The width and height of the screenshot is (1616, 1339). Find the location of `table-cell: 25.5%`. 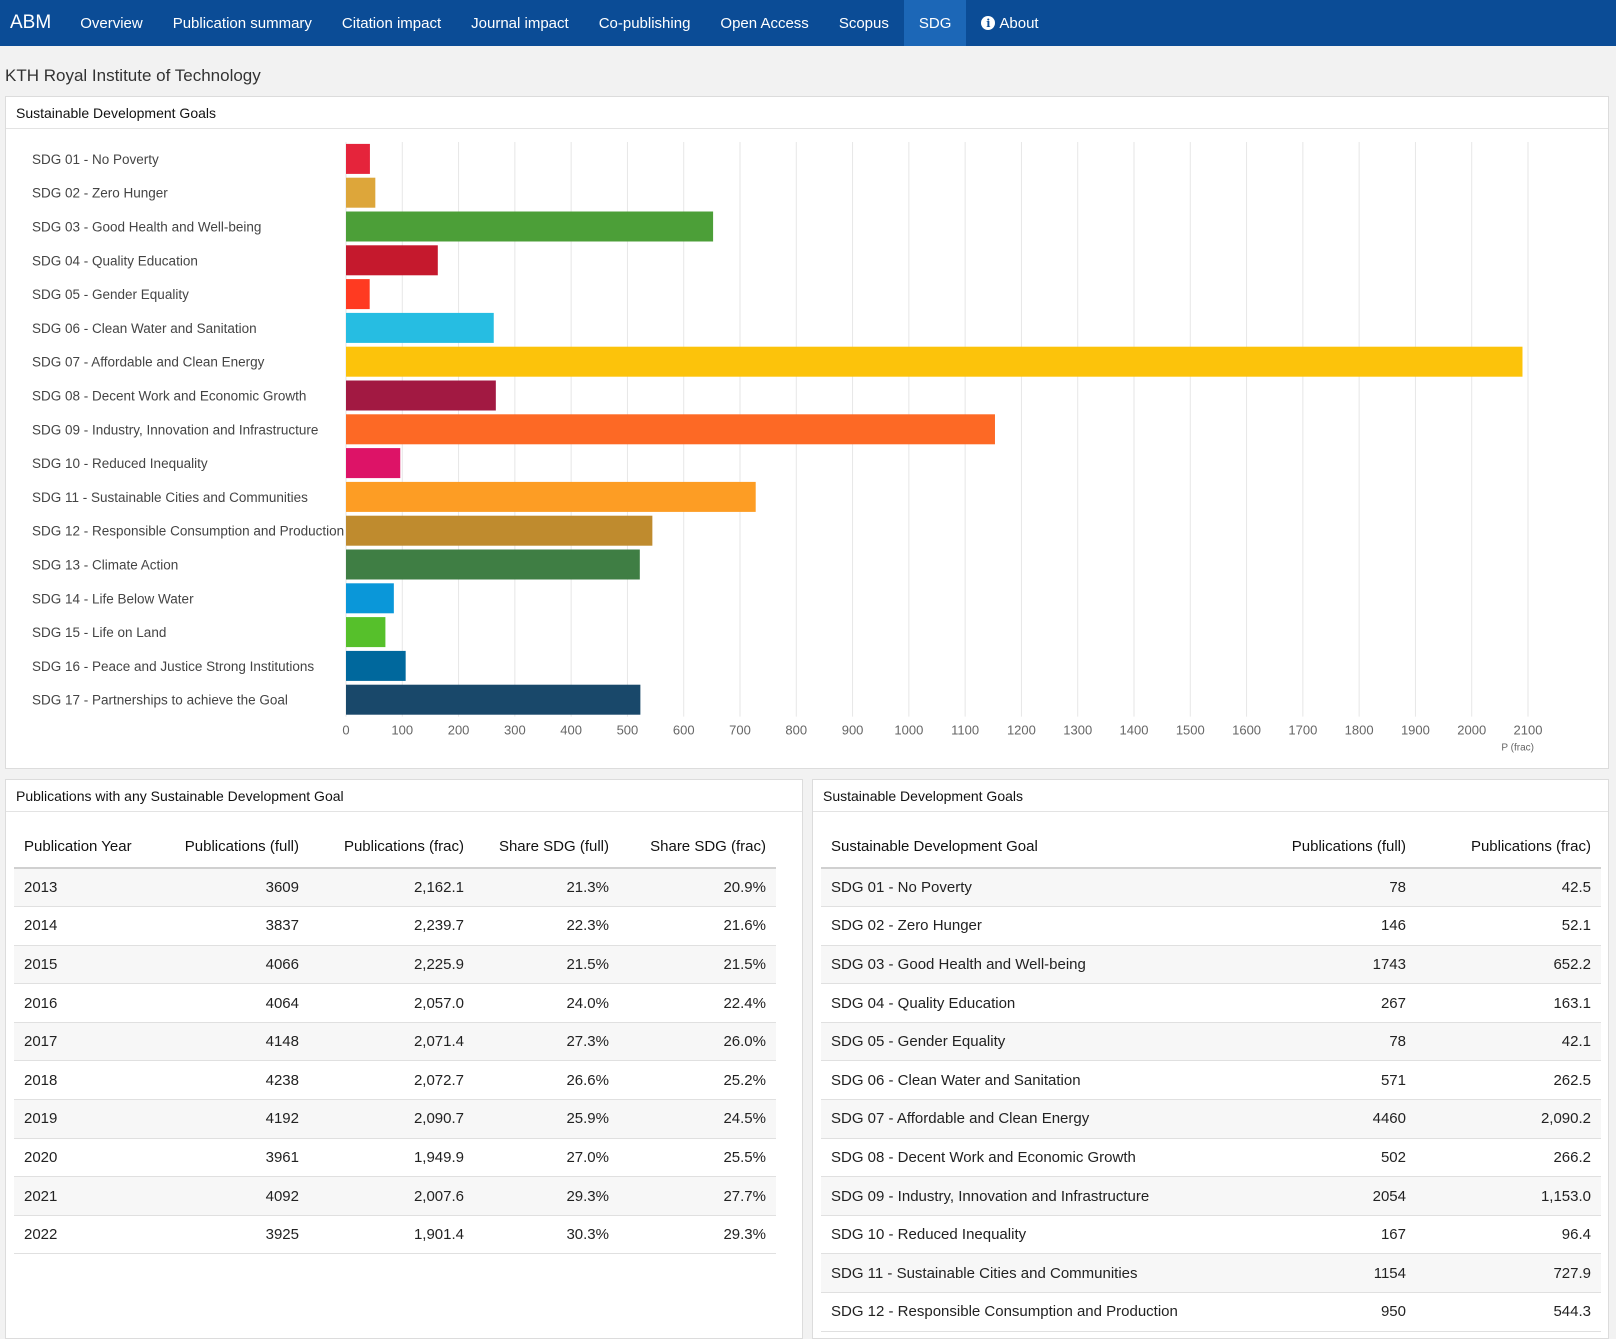

table-cell: 25.5% is located at coordinates (697, 1158).